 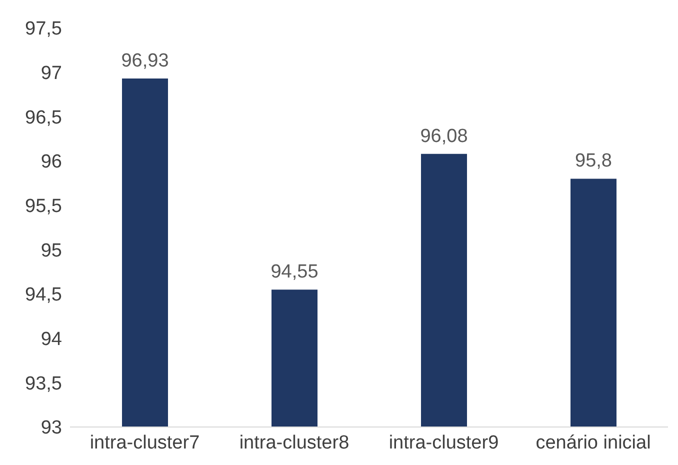 I want to click on y-tick-label: 94,5, so click(x=43, y=295).